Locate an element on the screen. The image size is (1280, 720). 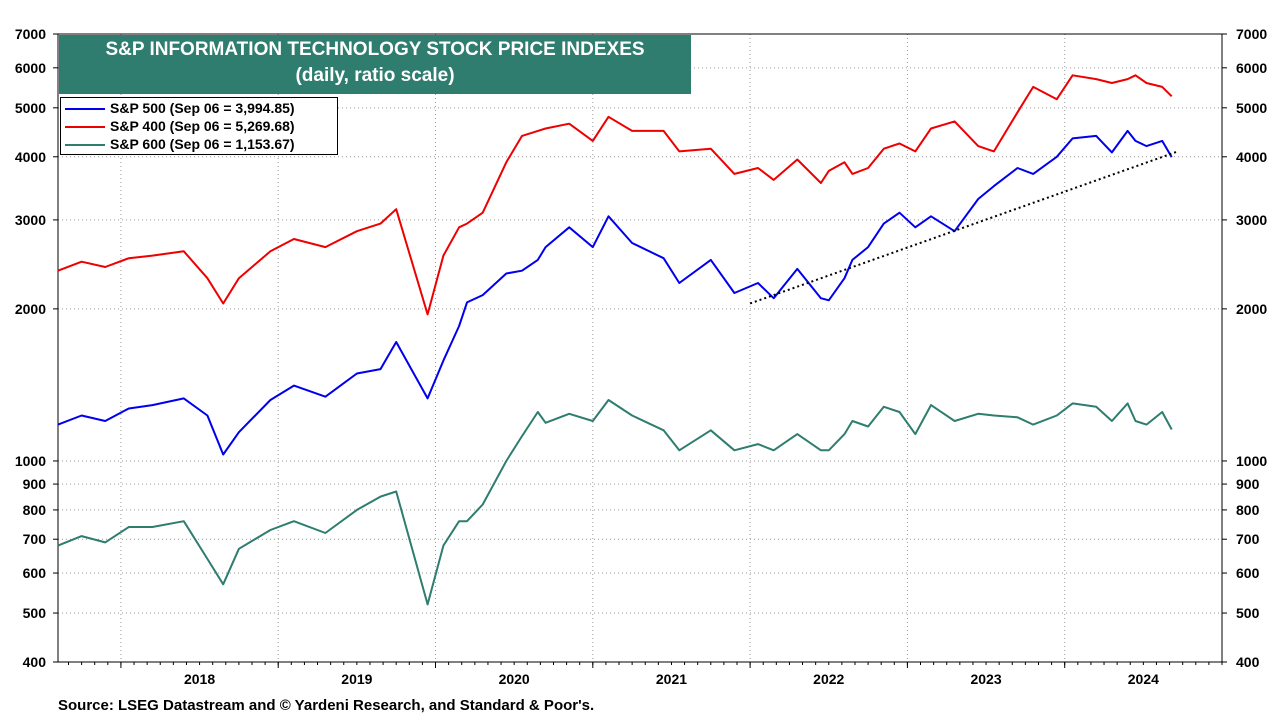
y-tick-label-right: 6000 is located at coordinates (1251, 68).